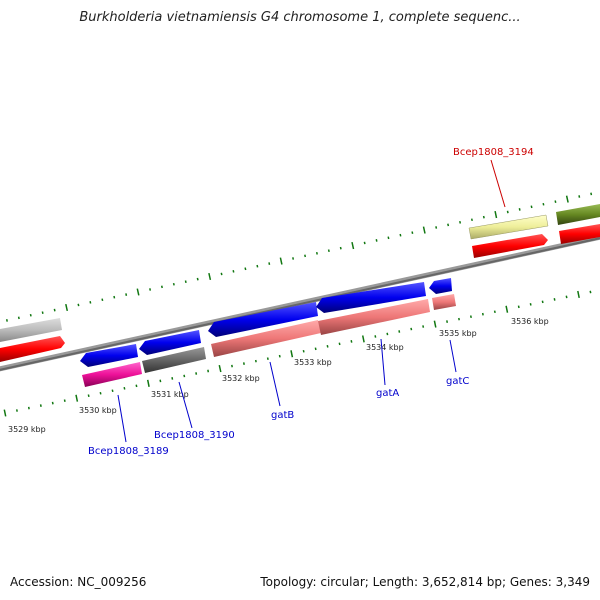 The image size is (600, 600). I want to click on gene-label-gatB: gatB, so click(282, 415).